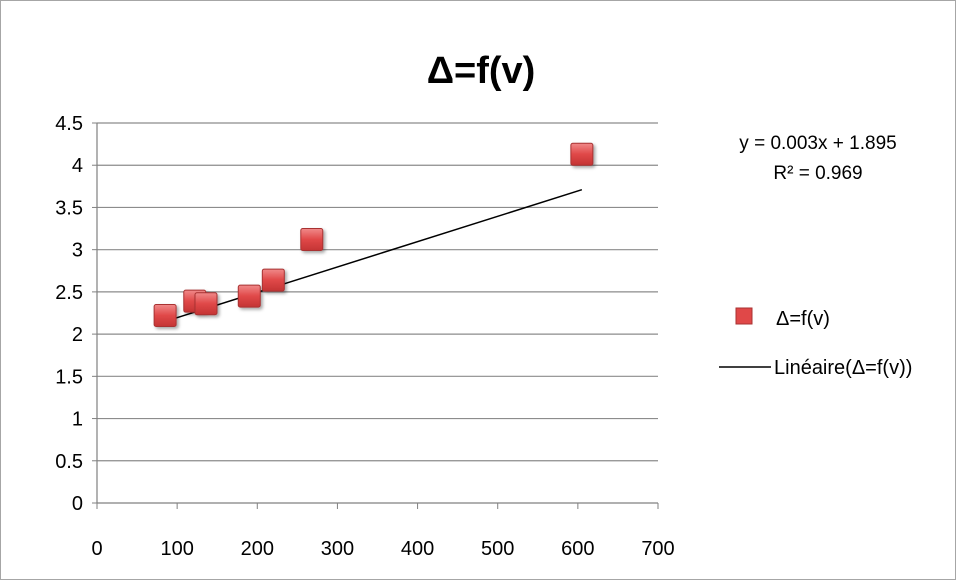  I want to click on x-tick-label: 300, so click(337, 549).